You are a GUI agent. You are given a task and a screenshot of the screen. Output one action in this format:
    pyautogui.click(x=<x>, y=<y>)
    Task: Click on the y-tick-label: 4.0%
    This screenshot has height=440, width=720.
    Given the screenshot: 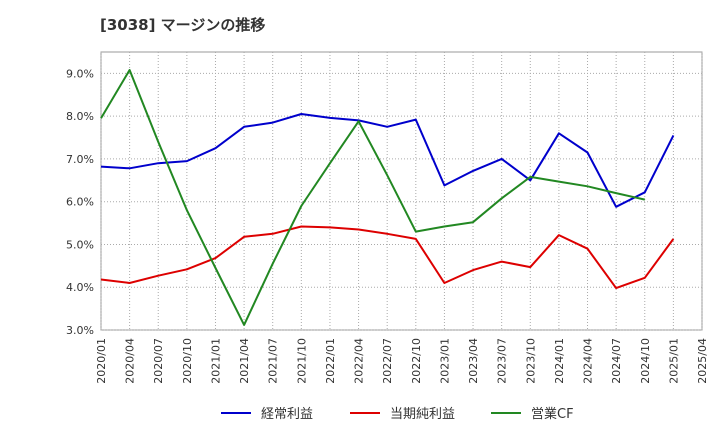 What is the action you would take?
    pyautogui.click(x=80, y=287)
    